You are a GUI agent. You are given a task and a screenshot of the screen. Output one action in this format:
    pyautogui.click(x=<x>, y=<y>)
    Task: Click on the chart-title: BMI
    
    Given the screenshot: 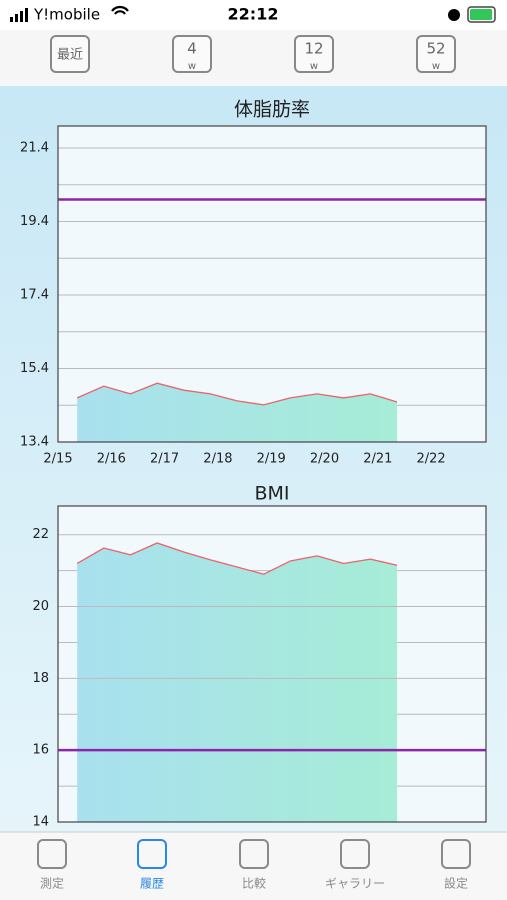 What is the action you would take?
    pyautogui.click(x=271, y=494)
    